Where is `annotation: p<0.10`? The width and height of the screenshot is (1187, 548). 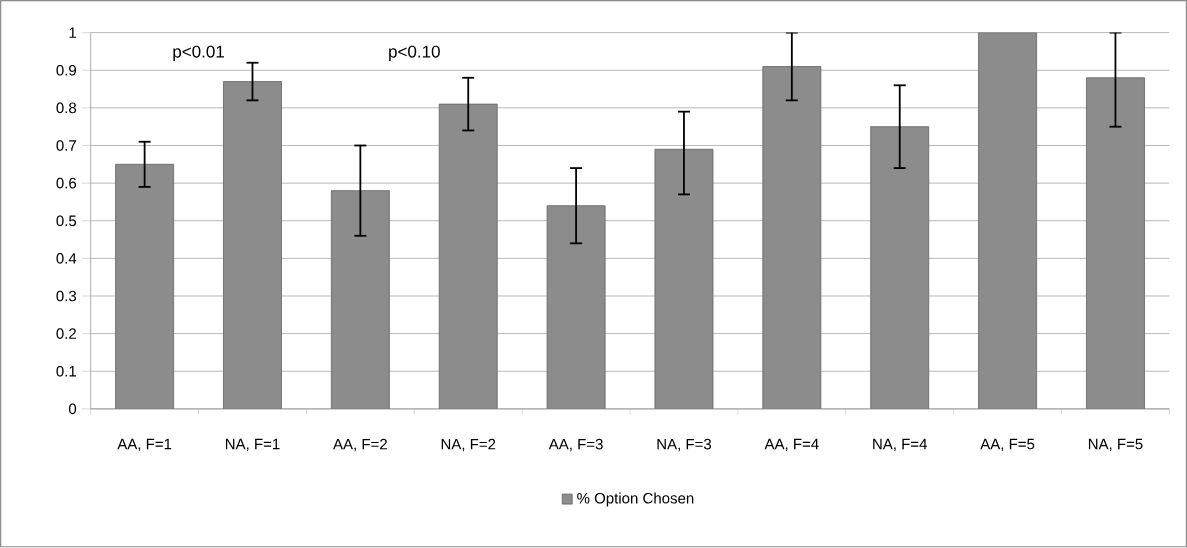
annotation: p<0.10 is located at coordinates (414, 53).